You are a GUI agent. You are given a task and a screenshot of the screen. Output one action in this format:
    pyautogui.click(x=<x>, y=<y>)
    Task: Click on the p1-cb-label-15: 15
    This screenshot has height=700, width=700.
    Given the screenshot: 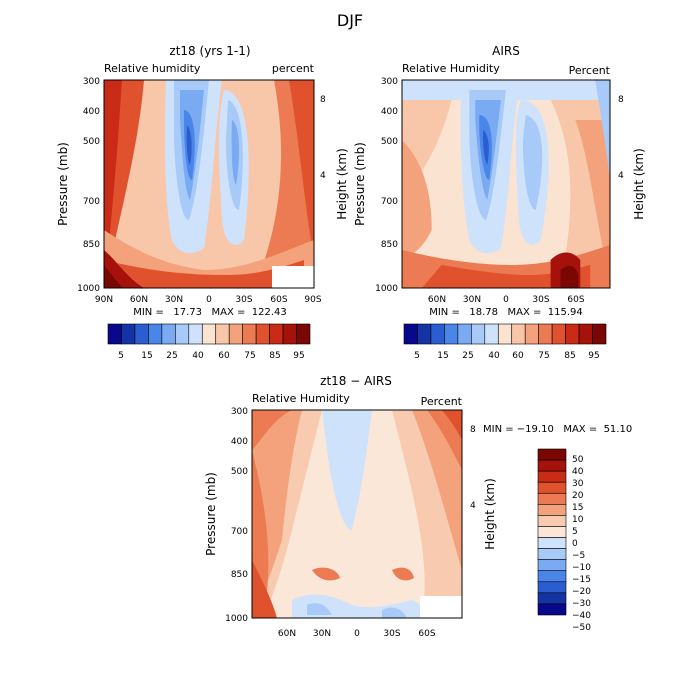 What is the action you would take?
    pyautogui.click(x=146, y=356)
    